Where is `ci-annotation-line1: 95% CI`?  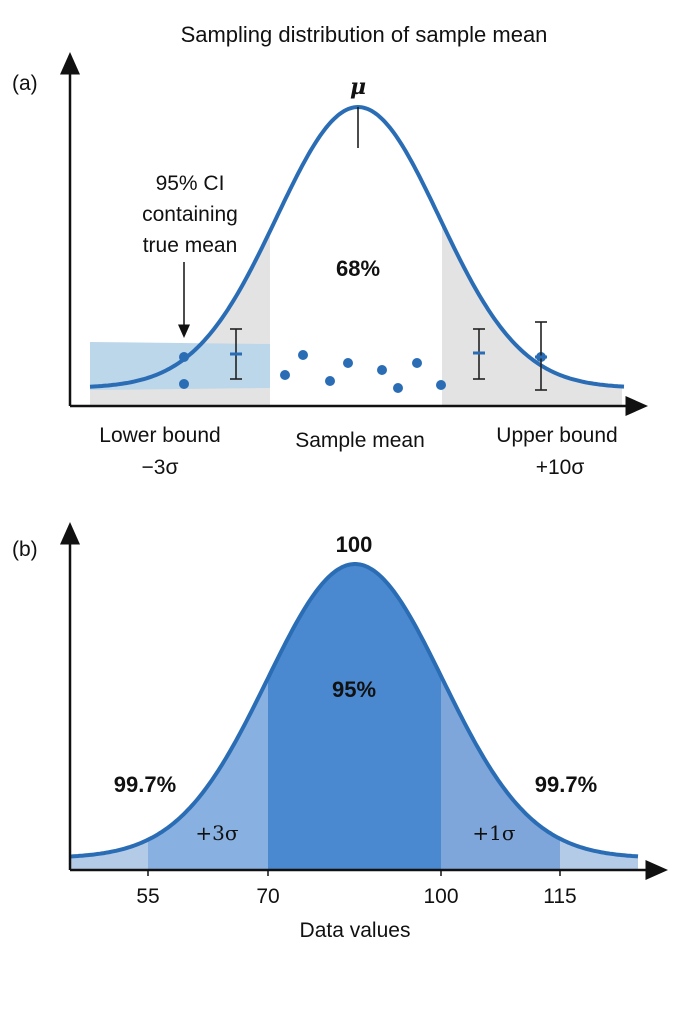
ci-annotation-line1: 95% CI is located at coordinates (190, 183).